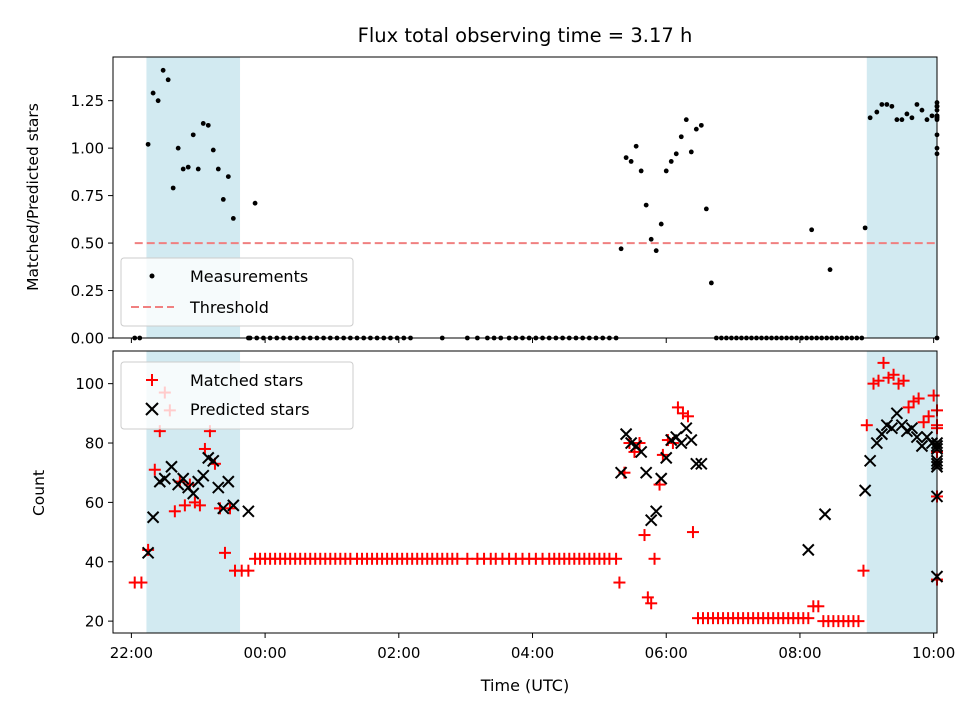 This screenshot has width=960, height=720. What do you see at coordinates (87, 196) in the screenshot?
I see `y-tick-label: 0.75` at bounding box center [87, 196].